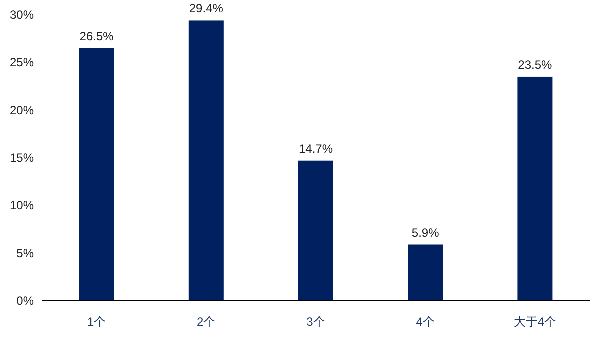  Describe the element at coordinates (22, 15) in the screenshot. I see `y-tick-label: 30%` at that location.